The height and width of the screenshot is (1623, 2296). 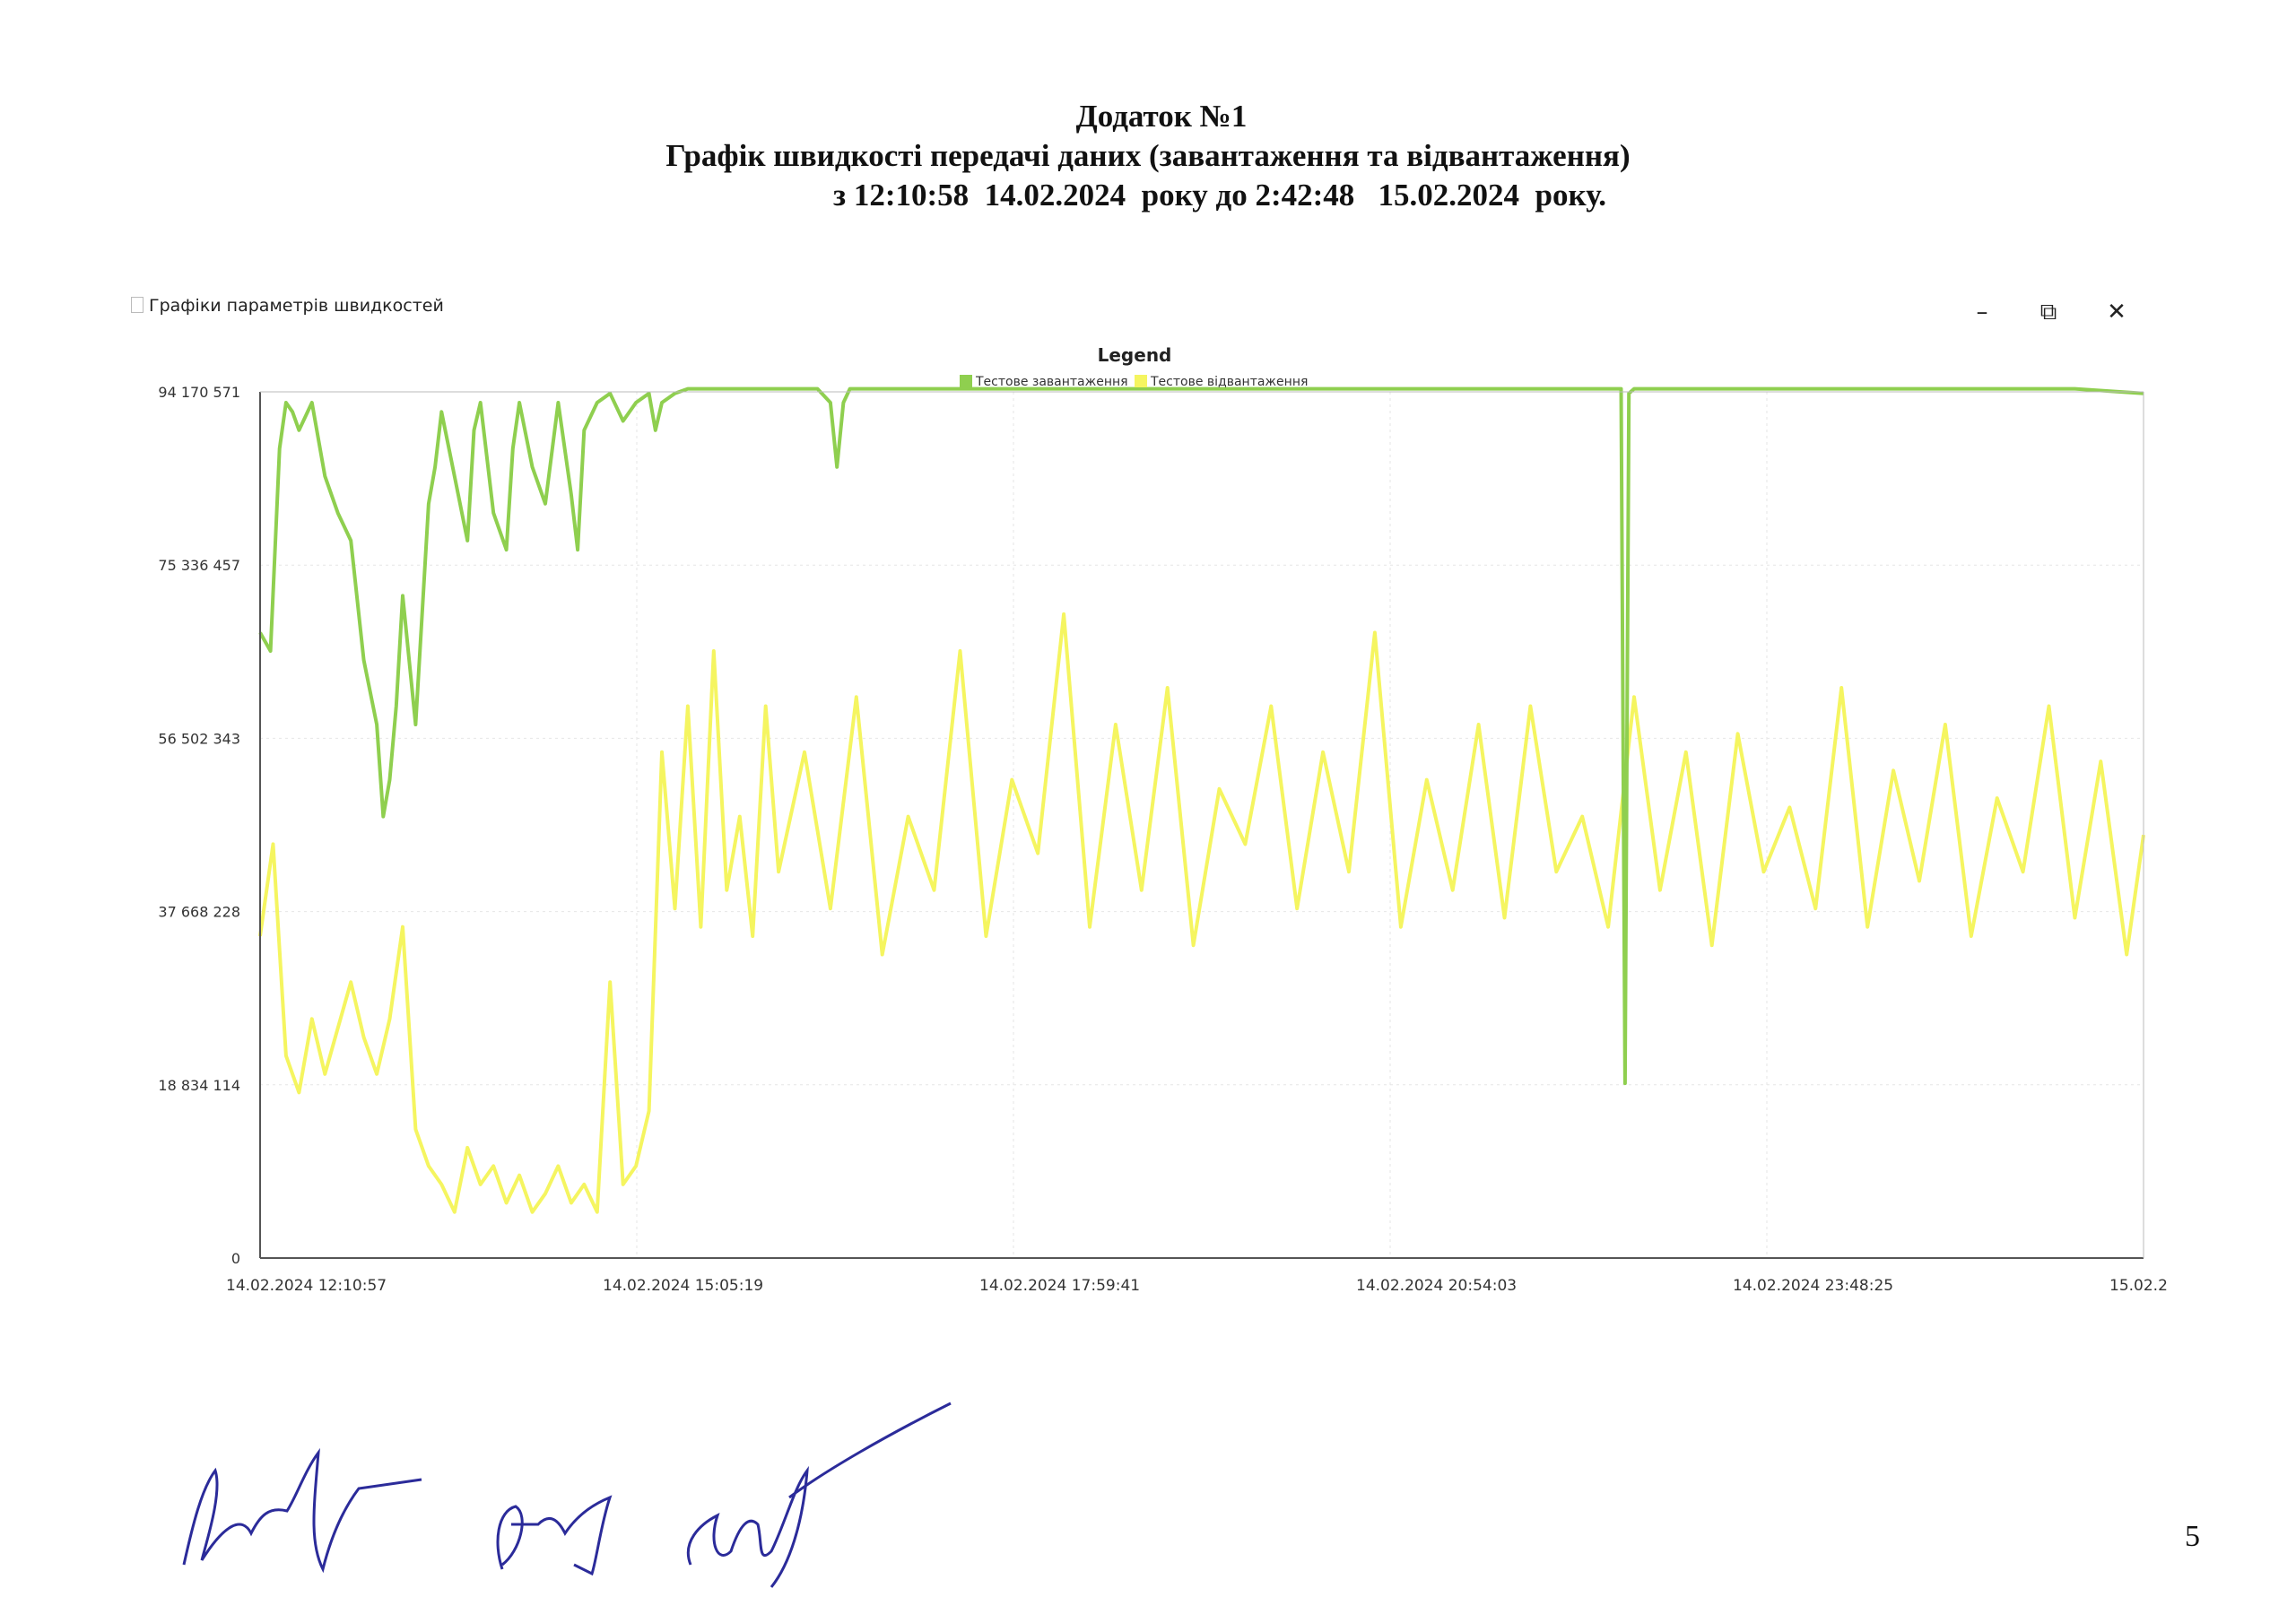 What do you see at coordinates (2192, 1536) in the screenshot?
I see `page-number: 5` at bounding box center [2192, 1536].